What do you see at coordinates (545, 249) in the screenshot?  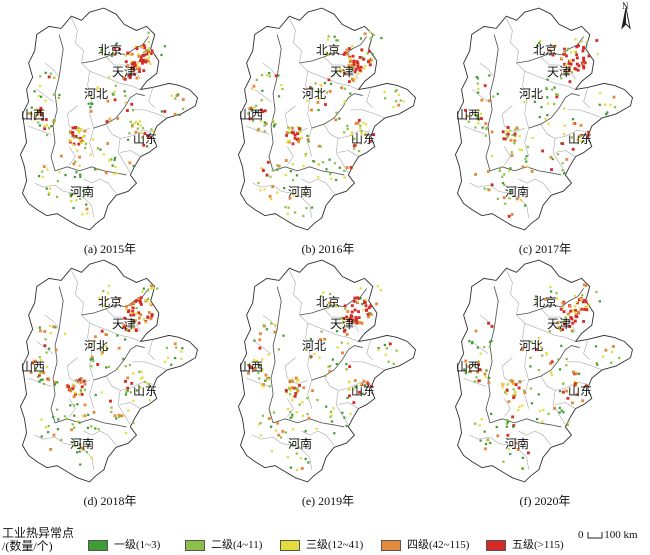 I see `panel-caption: (c) 2017年` at bounding box center [545, 249].